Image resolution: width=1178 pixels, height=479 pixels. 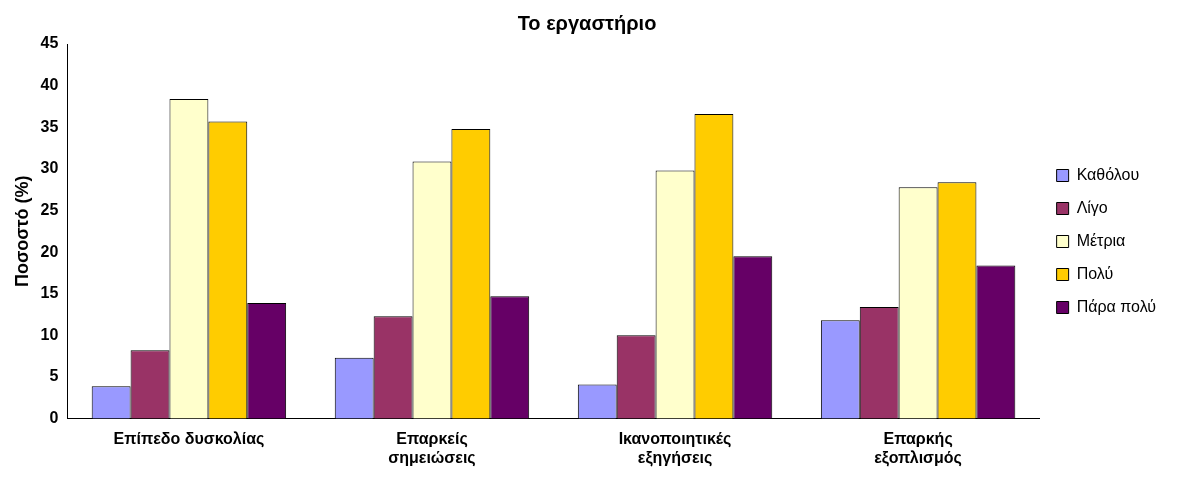 I want to click on legend-label: Λίγο, so click(x=1092, y=207).